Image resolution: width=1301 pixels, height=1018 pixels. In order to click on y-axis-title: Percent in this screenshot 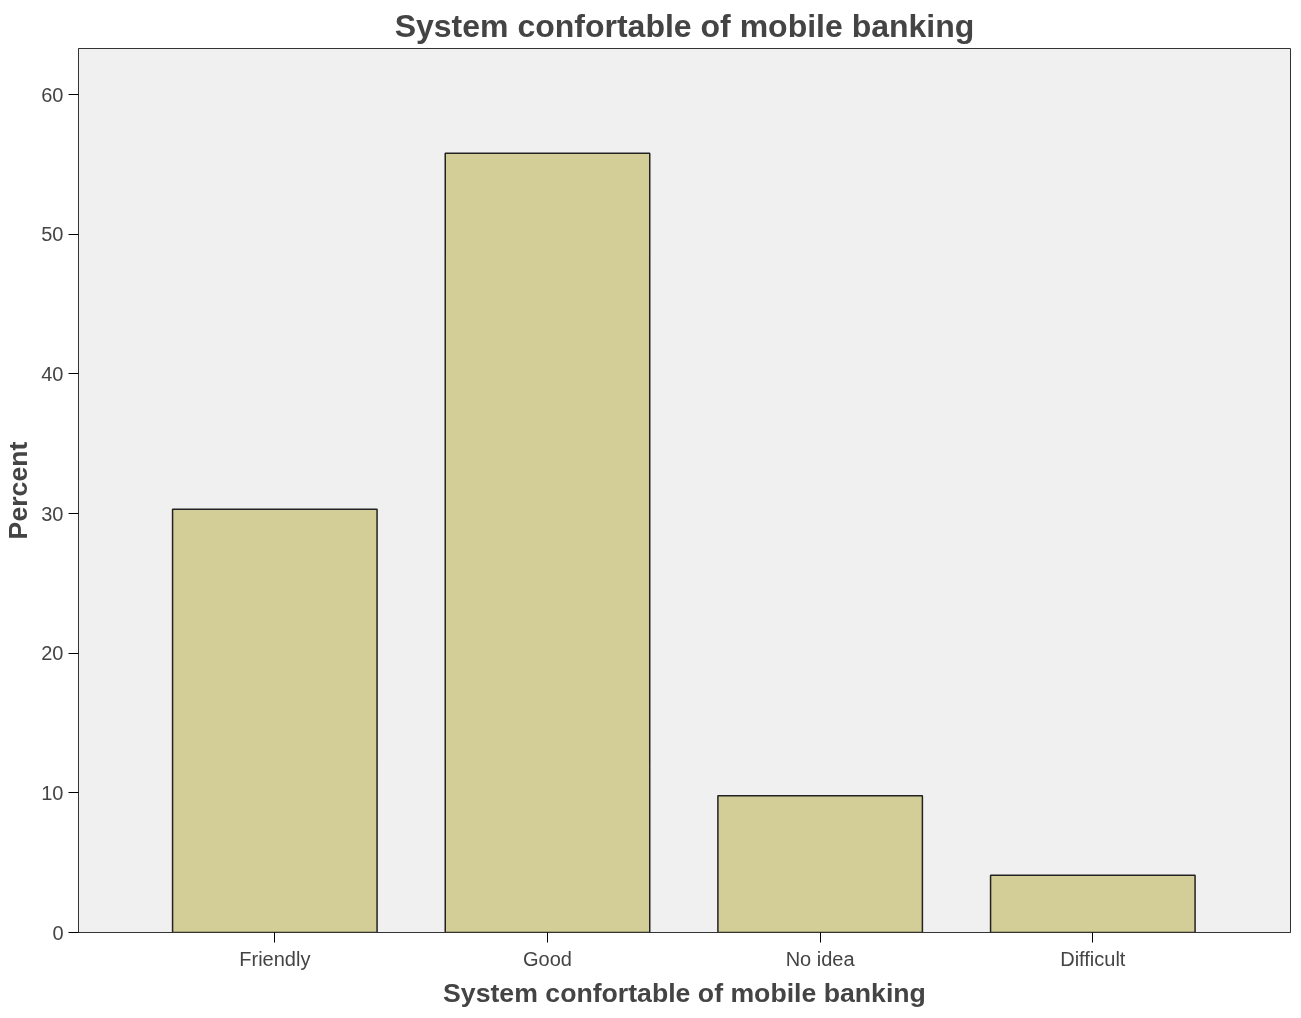, I will do `click(18, 490)`.